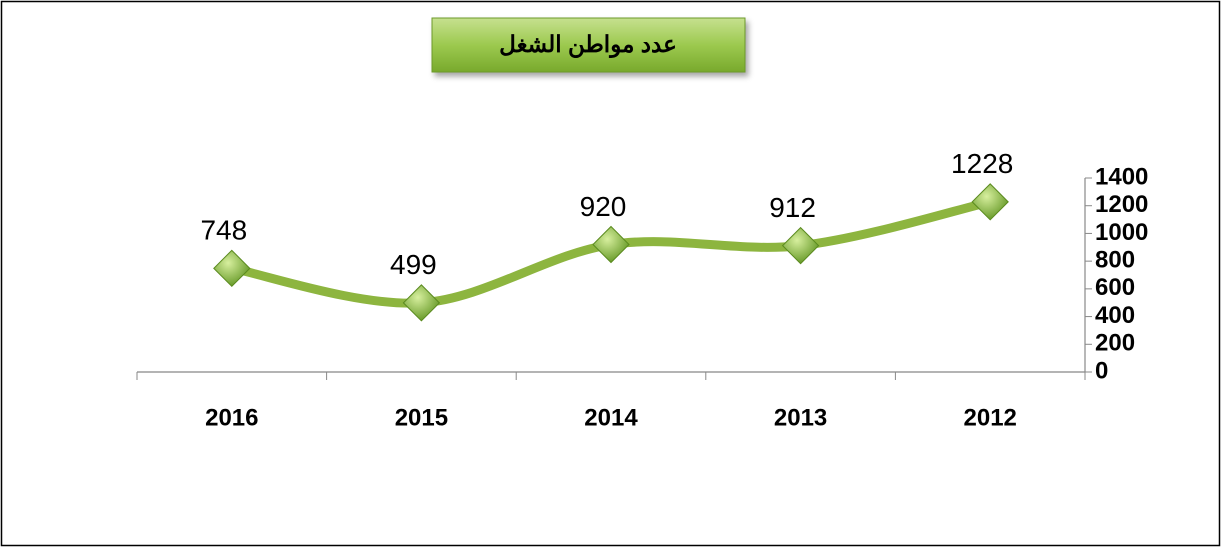  What do you see at coordinates (982, 163) in the screenshot?
I see `data-label: 1228` at bounding box center [982, 163].